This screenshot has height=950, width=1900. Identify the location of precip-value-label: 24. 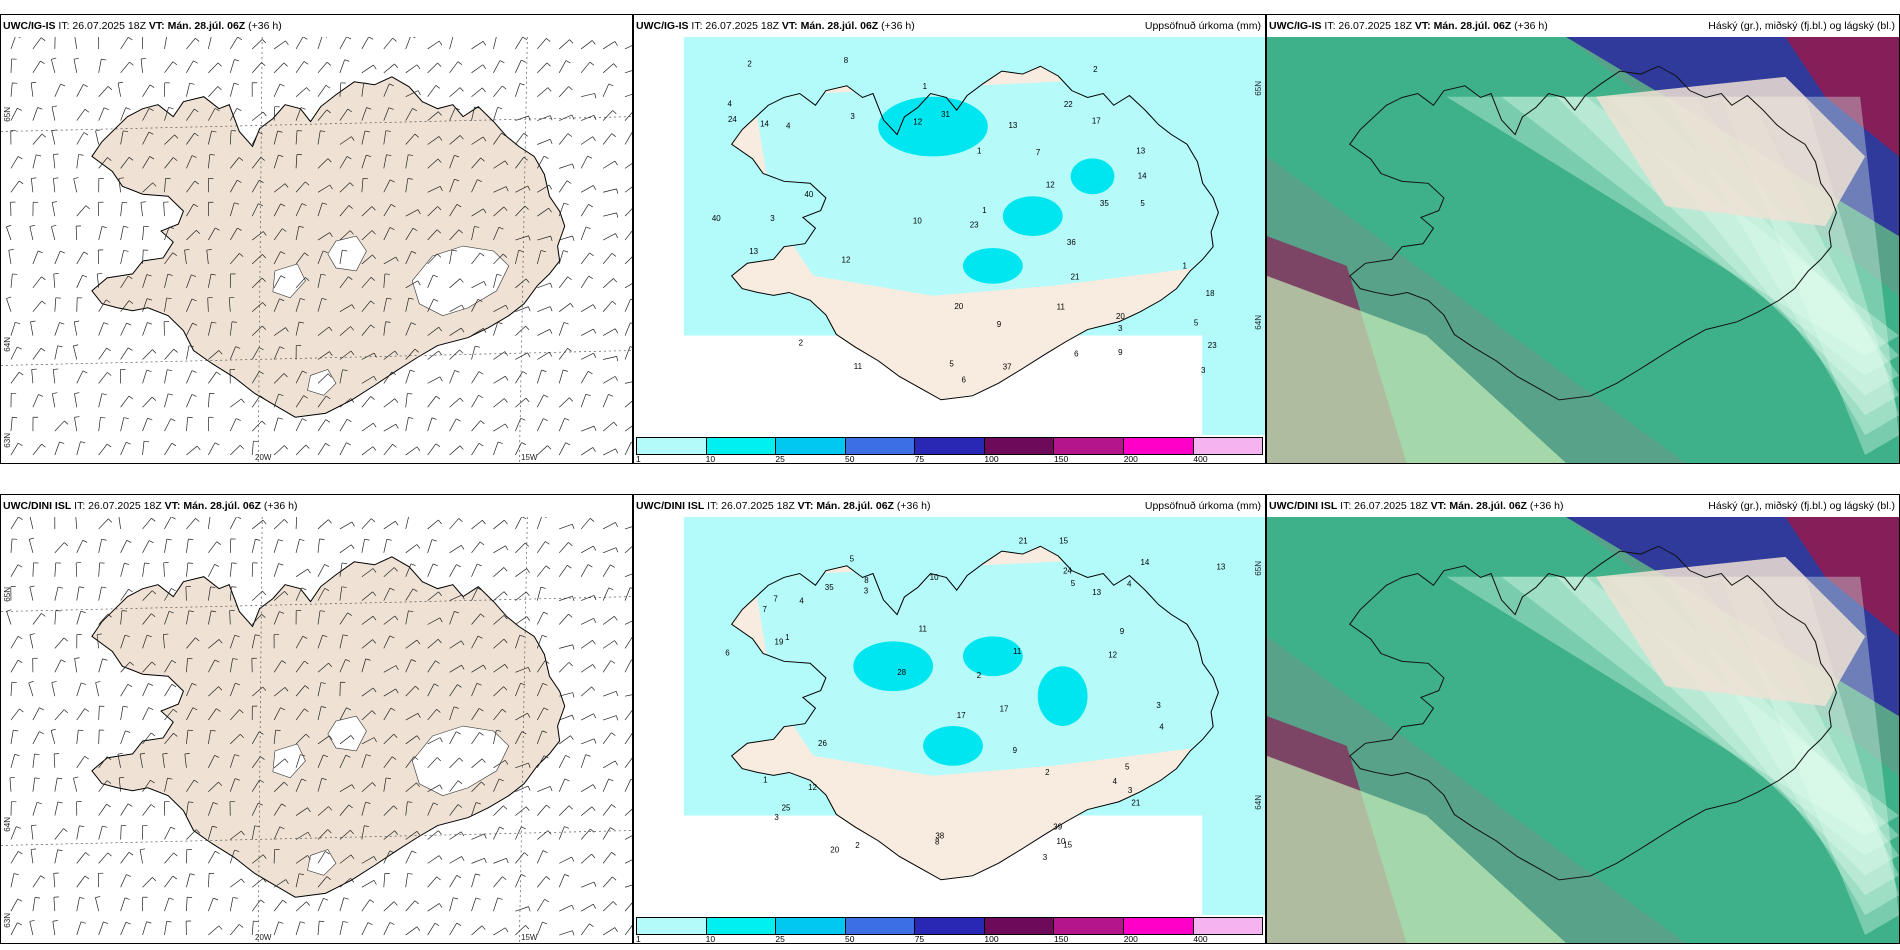
(732, 119).